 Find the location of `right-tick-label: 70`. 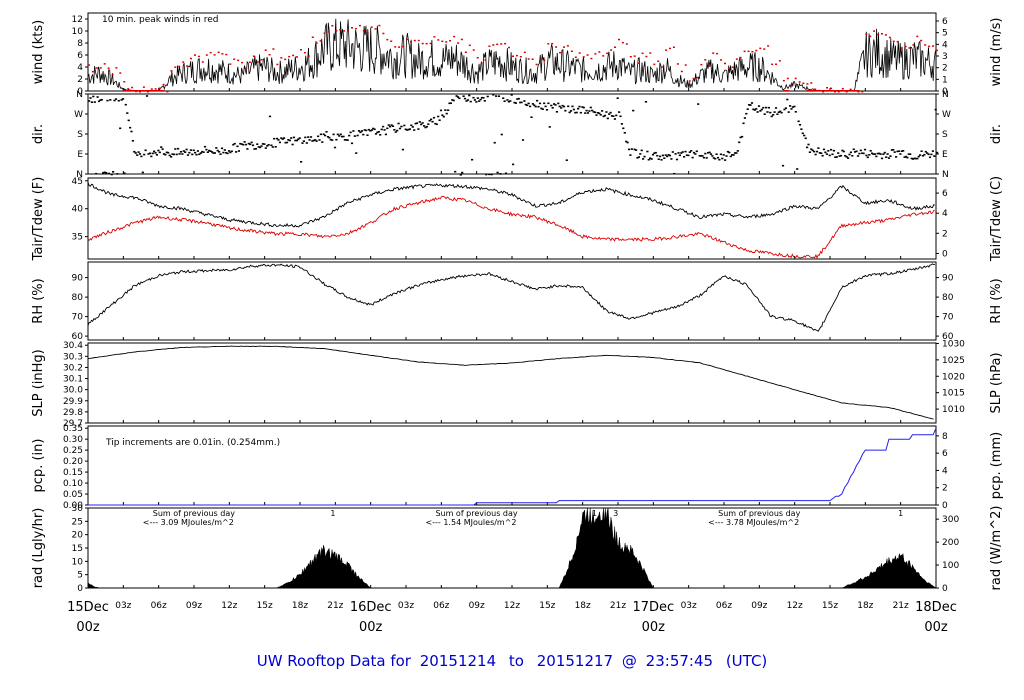

right-tick-label: 70 is located at coordinates (948, 318).